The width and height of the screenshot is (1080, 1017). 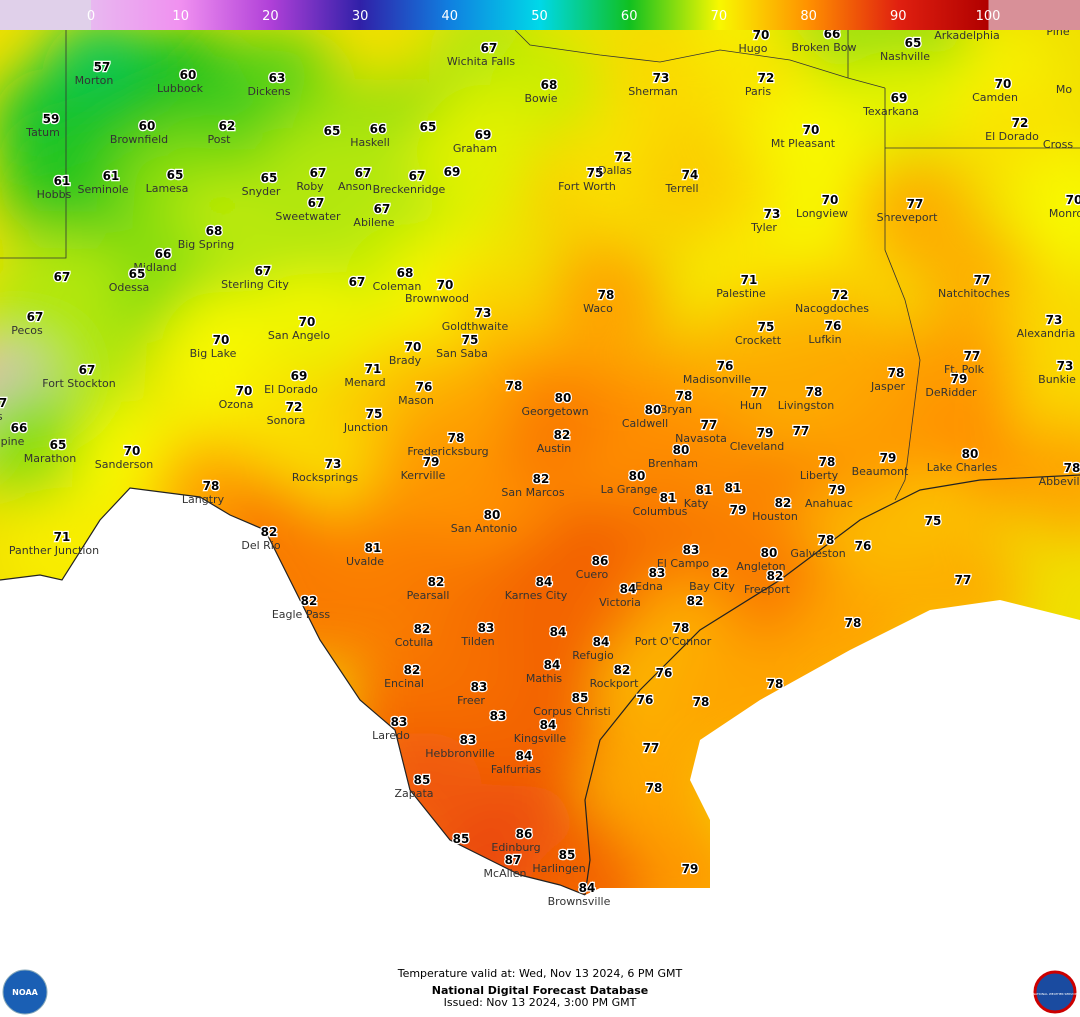 I want to click on station-name: Tilden, so click(x=477, y=641).